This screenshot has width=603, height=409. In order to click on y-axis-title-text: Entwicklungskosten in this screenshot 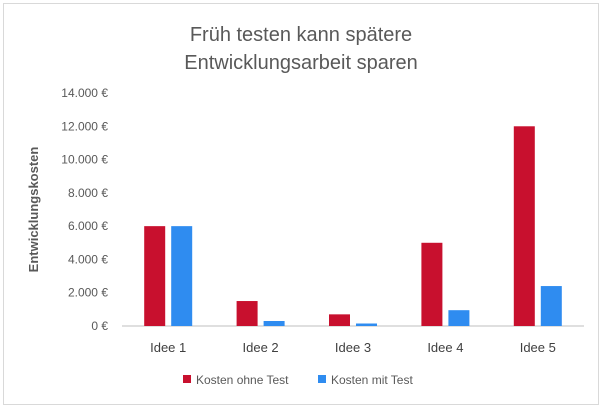, I will do `click(33, 210)`.